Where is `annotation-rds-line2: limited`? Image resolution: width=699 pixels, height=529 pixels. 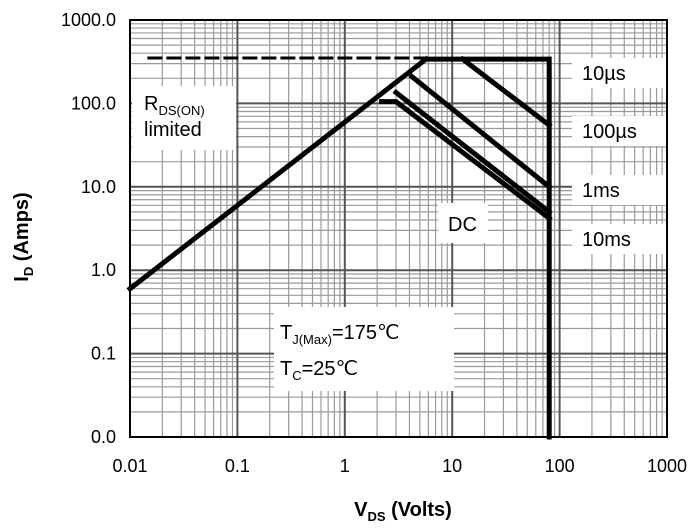 annotation-rds-line2: limited is located at coordinates (173, 130).